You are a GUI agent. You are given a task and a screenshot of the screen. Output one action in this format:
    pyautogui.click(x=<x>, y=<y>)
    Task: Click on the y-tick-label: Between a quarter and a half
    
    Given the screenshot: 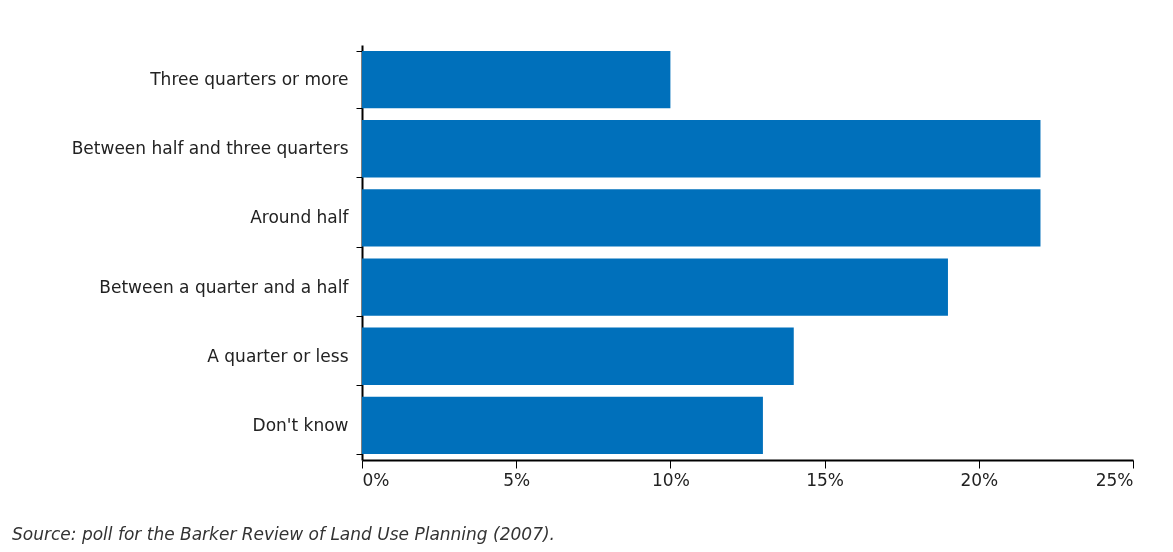 What is the action you would take?
    pyautogui.click(x=224, y=286)
    